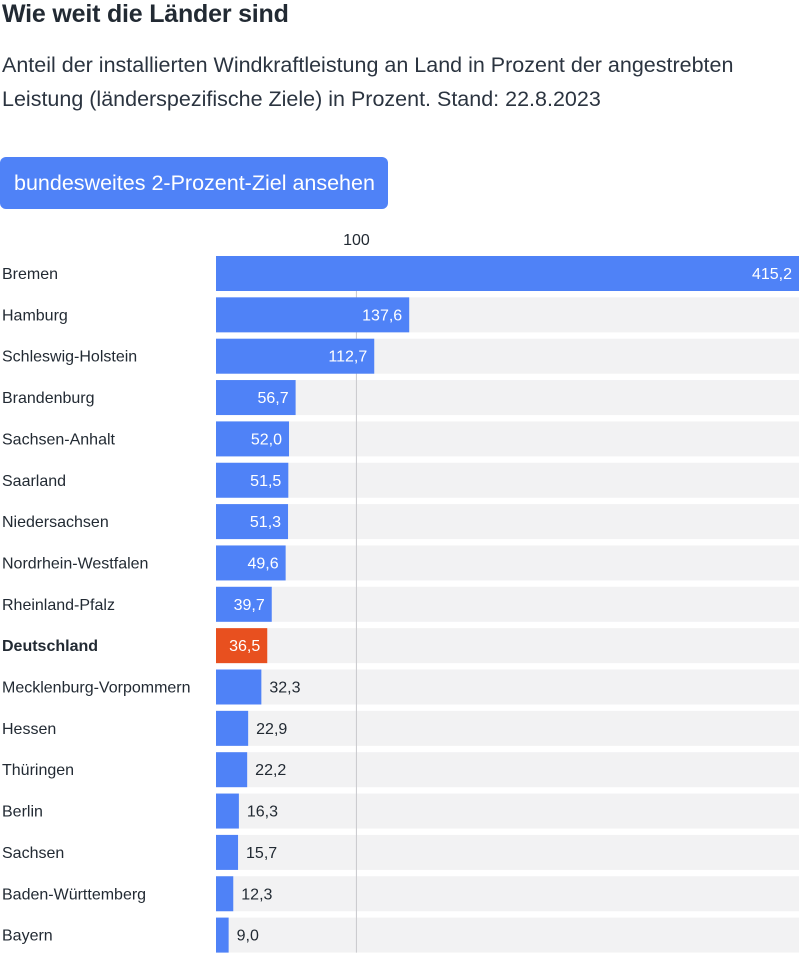 This screenshot has height=965, width=800. Describe the element at coordinates (272, 398) in the screenshot. I see `value-label: 56,7` at that location.